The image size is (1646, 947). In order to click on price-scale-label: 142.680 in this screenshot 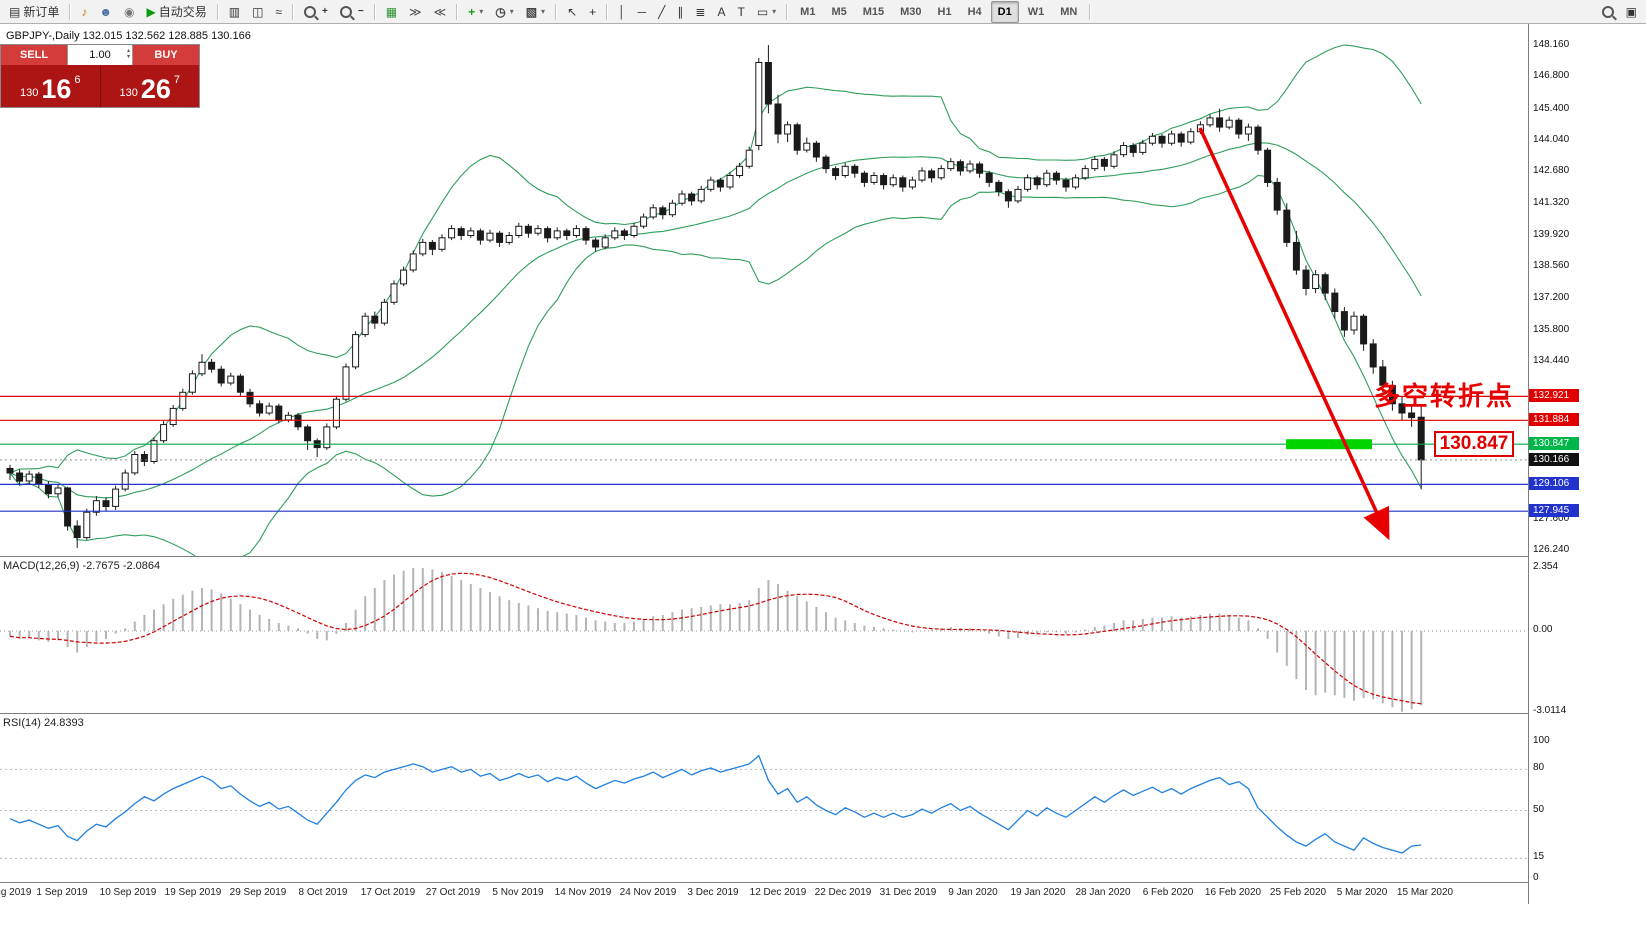, I will do `click(1551, 170)`.